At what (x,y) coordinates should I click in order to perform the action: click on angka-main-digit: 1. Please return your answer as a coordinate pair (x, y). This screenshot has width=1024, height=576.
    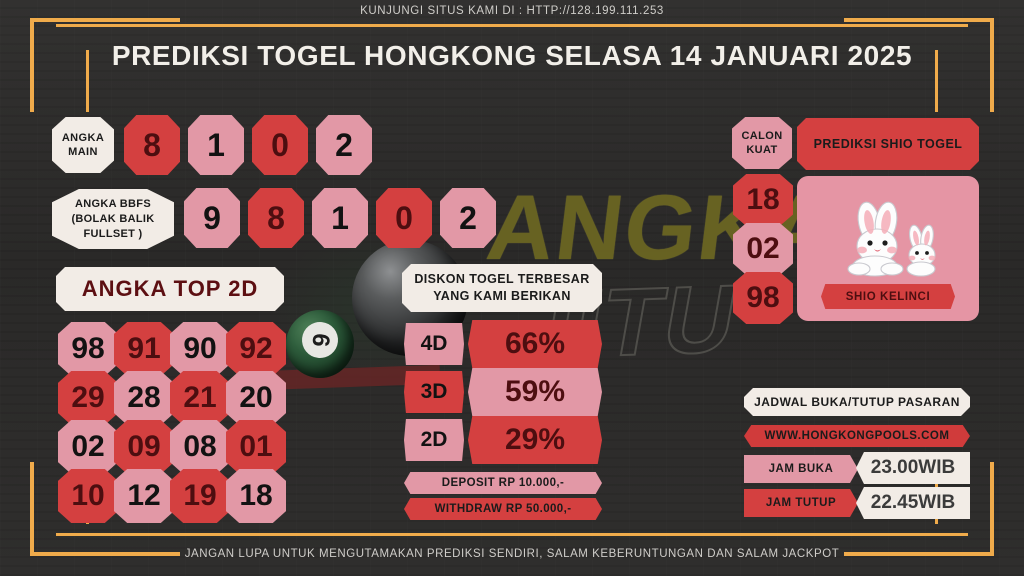
    Looking at the image, I should click on (216, 145).